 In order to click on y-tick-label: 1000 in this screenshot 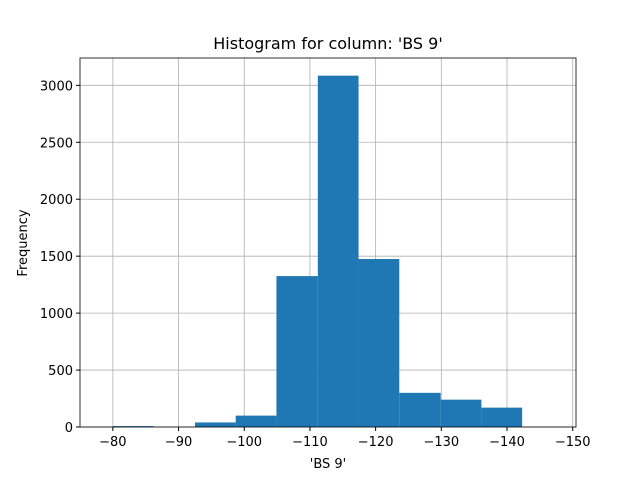, I will do `click(56, 314)`.